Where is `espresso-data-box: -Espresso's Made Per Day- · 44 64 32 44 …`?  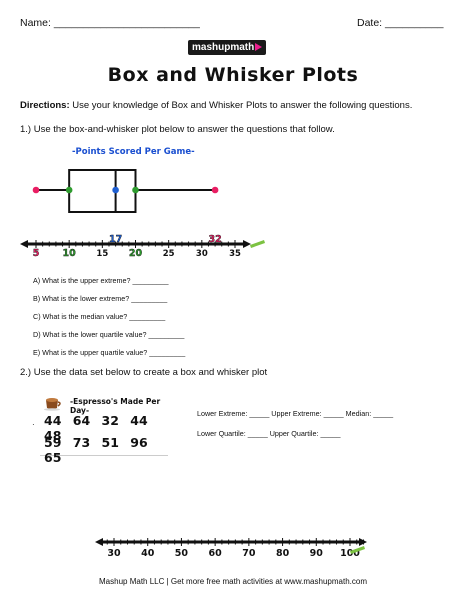
espresso-data-box: -Espresso's Made Per Day- · 44 64 32 44 … is located at coordinates (100, 430).